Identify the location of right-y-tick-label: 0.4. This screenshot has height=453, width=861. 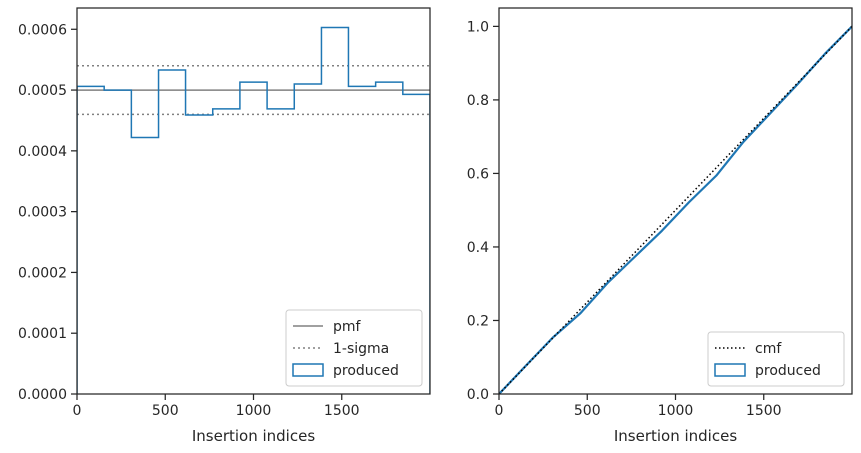
(478, 248).